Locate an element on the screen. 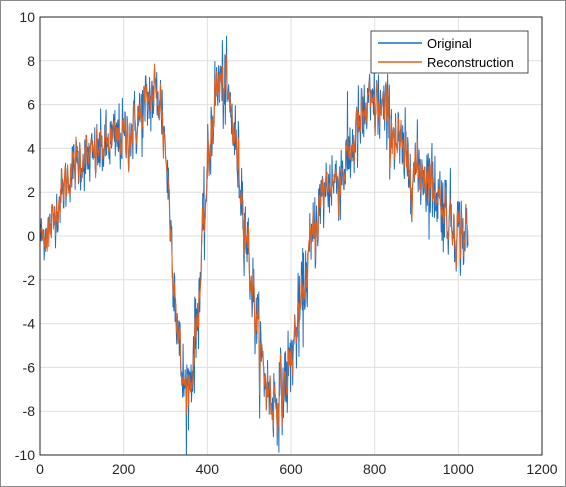 The width and height of the screenshot is (566, 487). x-axis-ticks: 0 200 400 600 800 1000 1200 is located at coordinates (297, 469).